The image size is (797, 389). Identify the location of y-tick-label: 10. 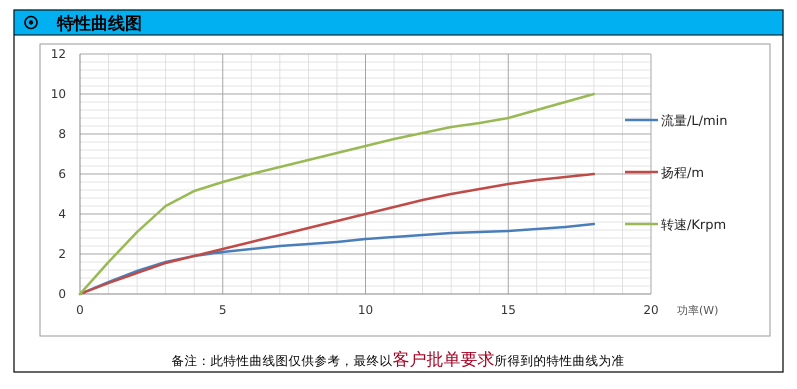
(58, 94).